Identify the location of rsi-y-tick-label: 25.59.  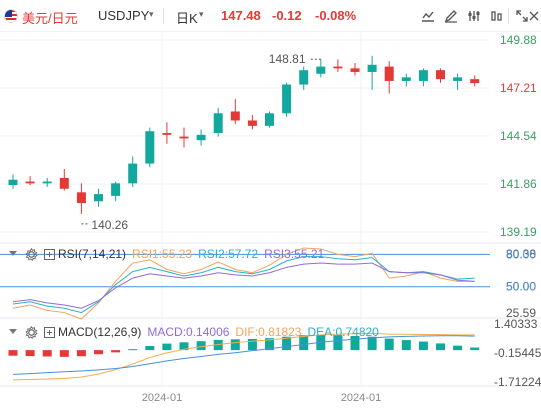
(521, 313).